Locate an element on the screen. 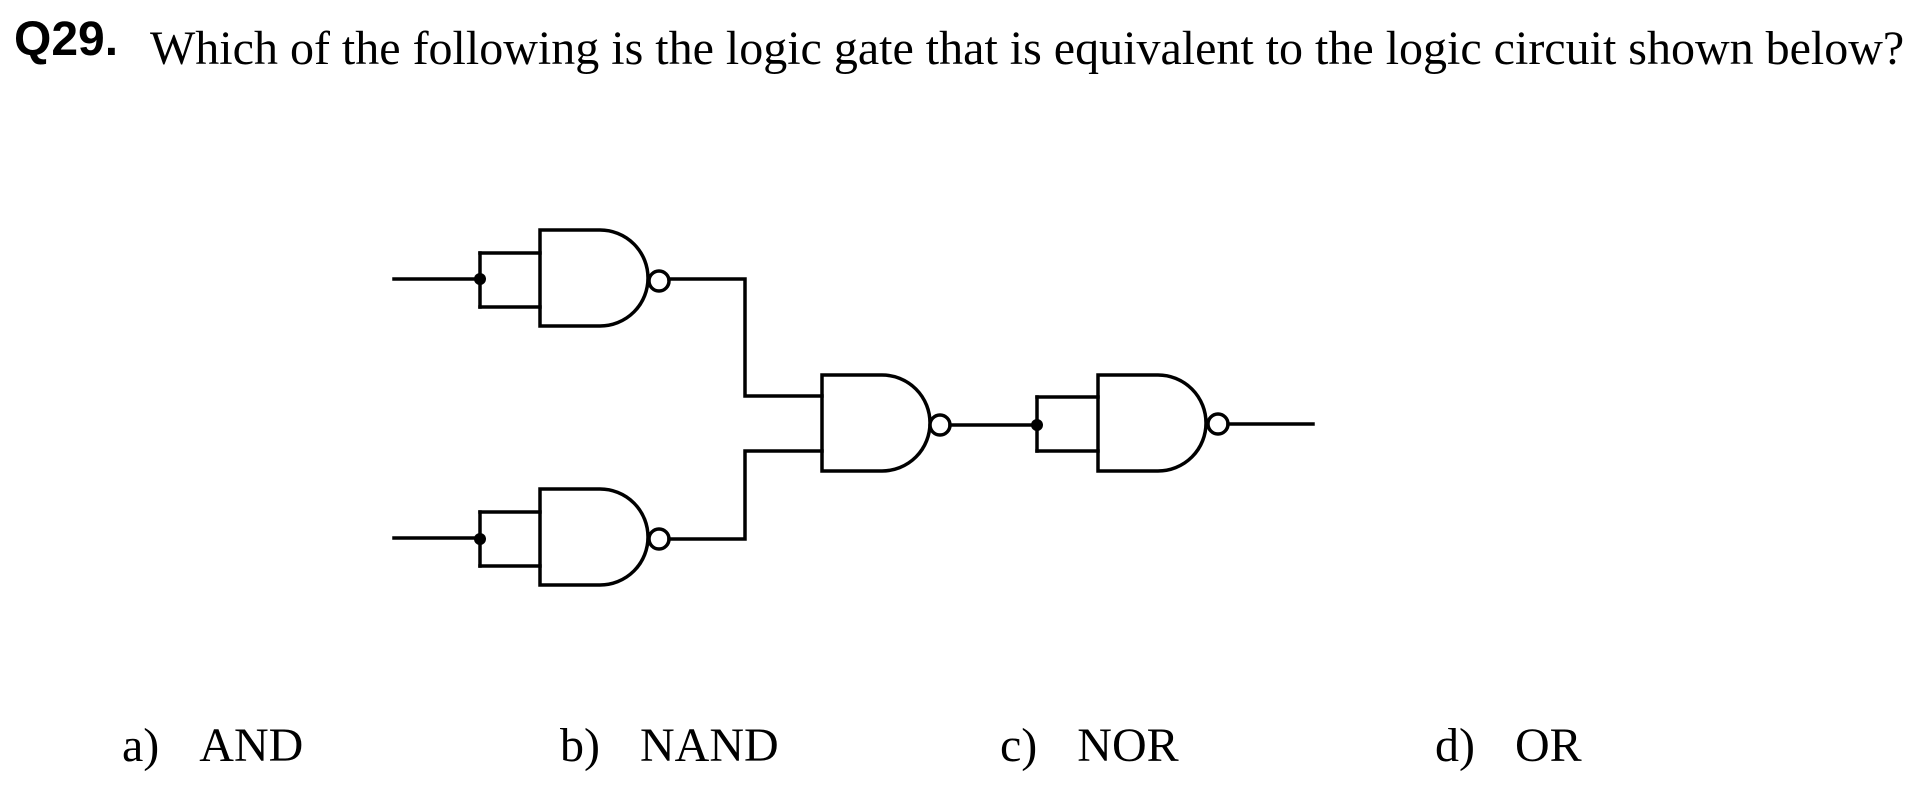 The width and height of the screenshot is (1920, 792). option-a: a) AND is located at coordinates (212, 746).